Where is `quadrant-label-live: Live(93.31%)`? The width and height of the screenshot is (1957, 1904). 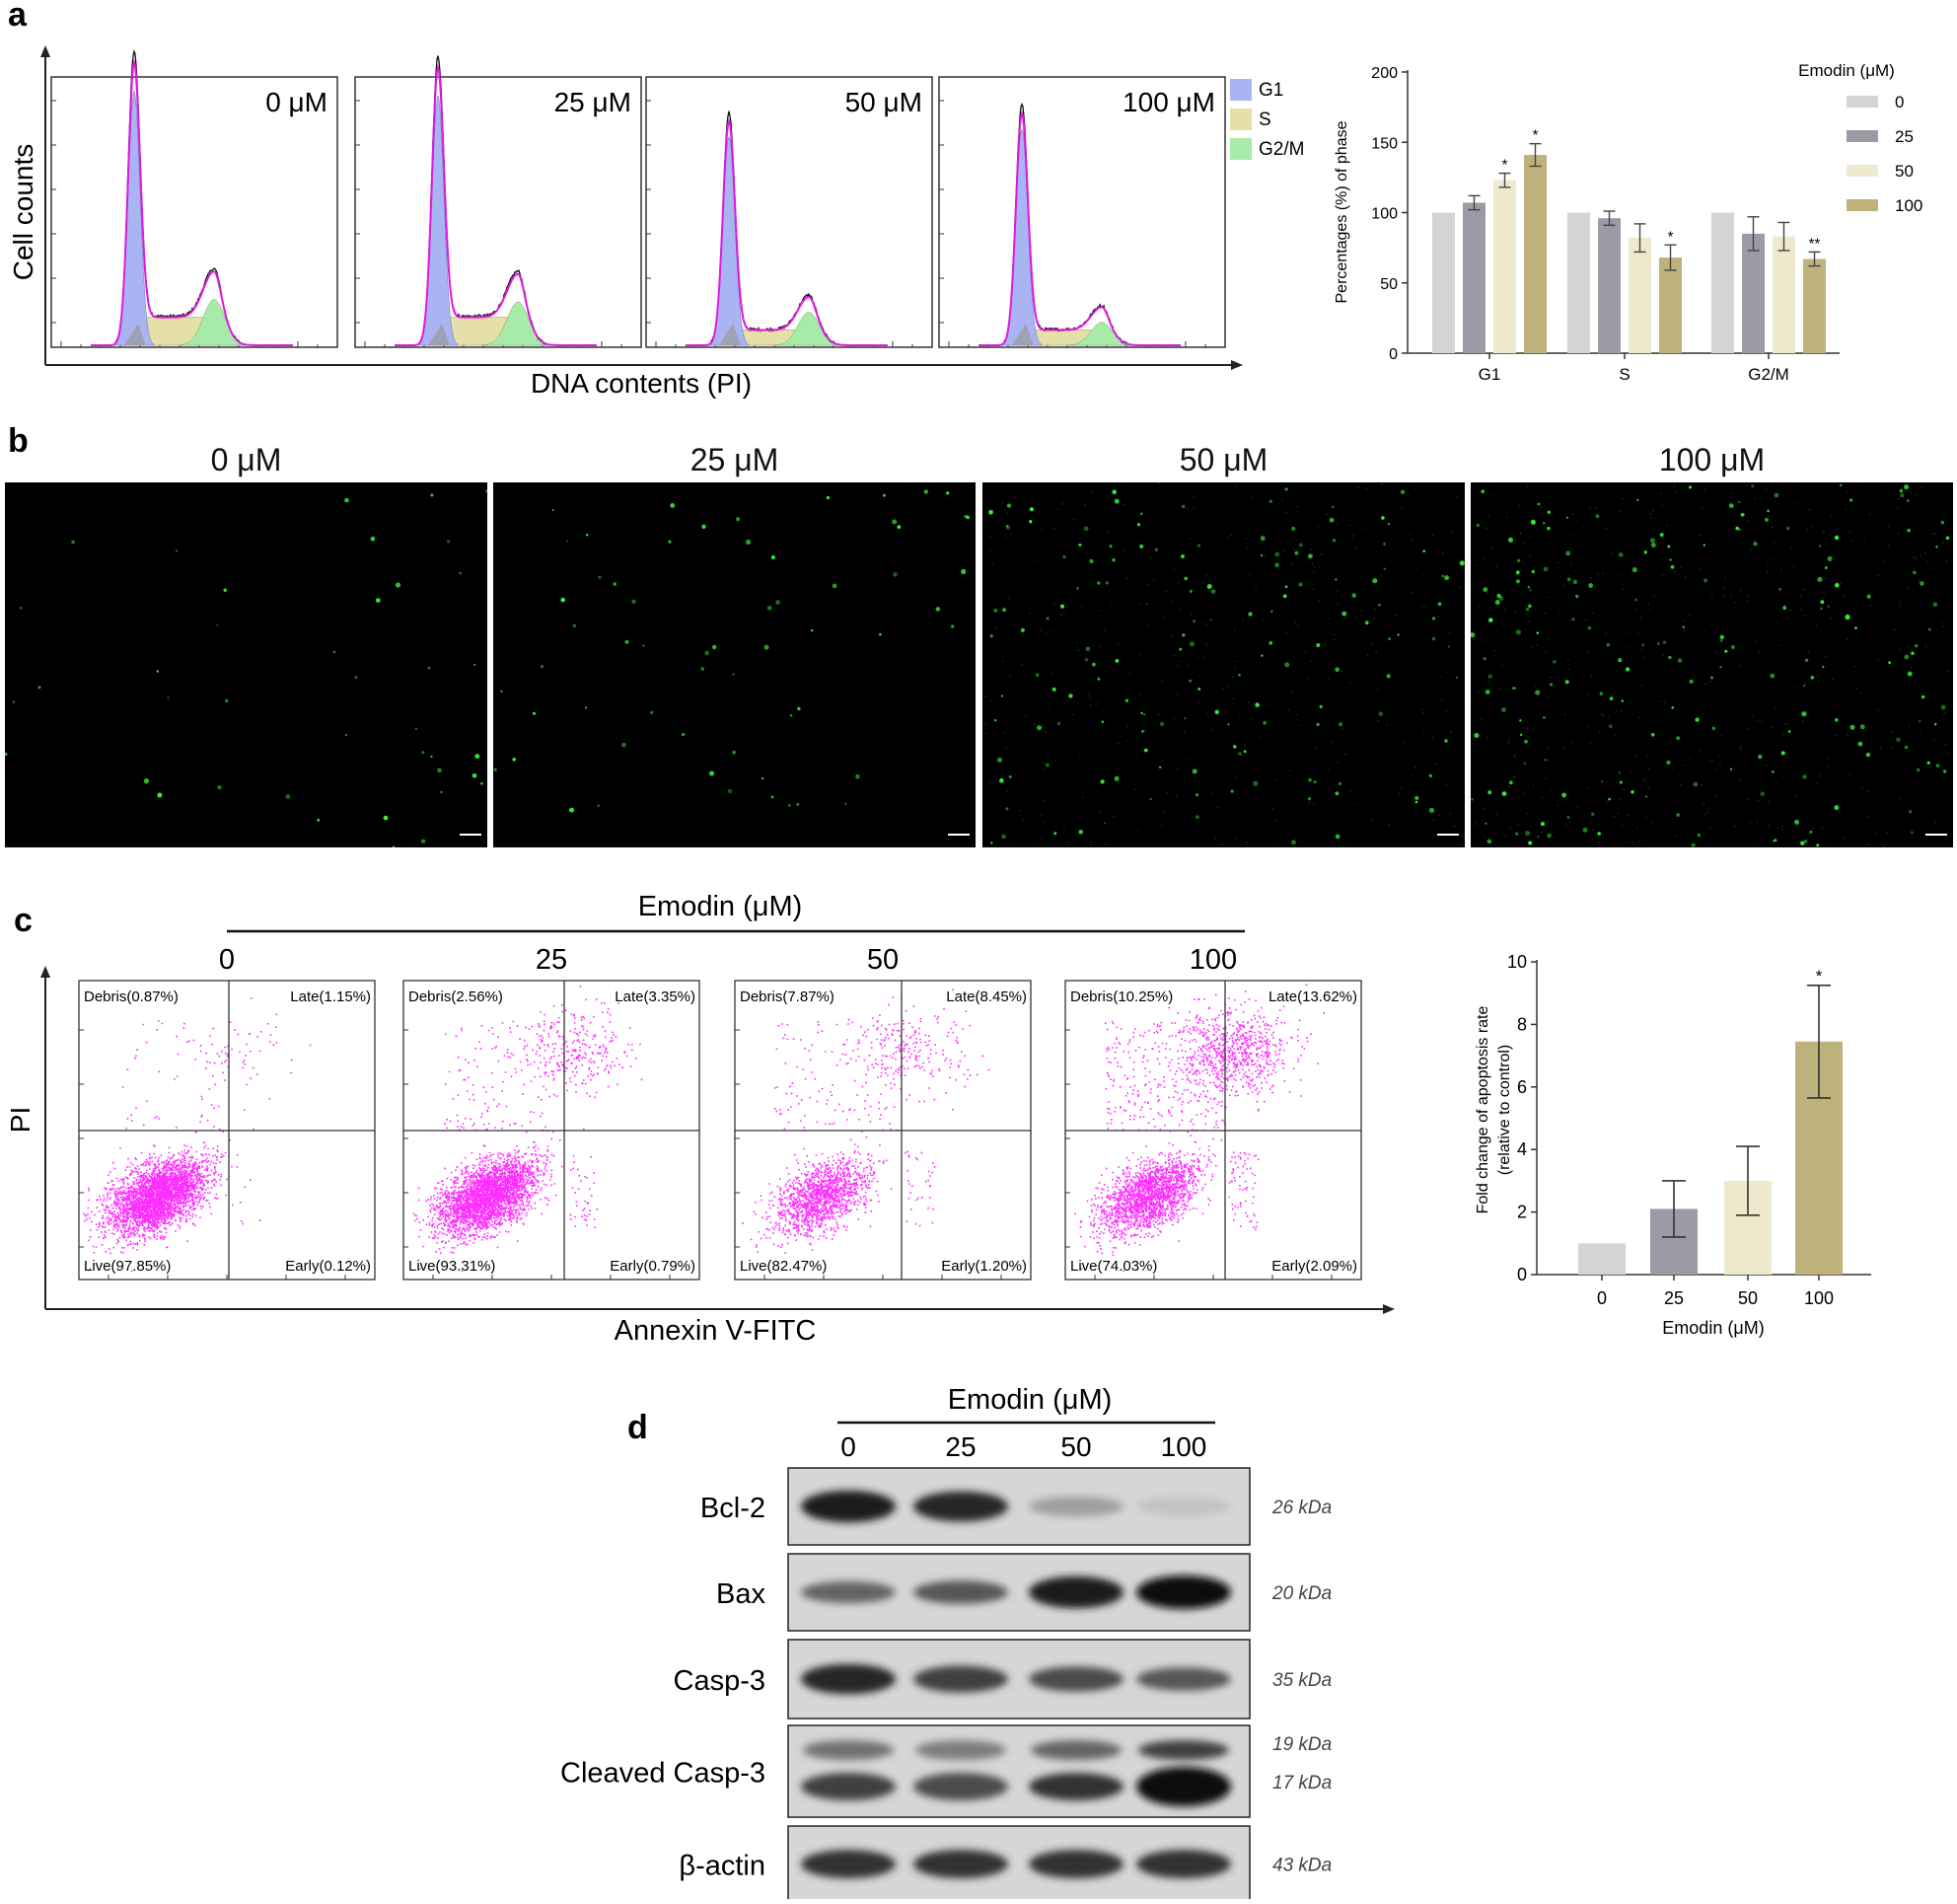
quadrant-label-live: Live(93.31%) is located at coordinates (451, 1266).